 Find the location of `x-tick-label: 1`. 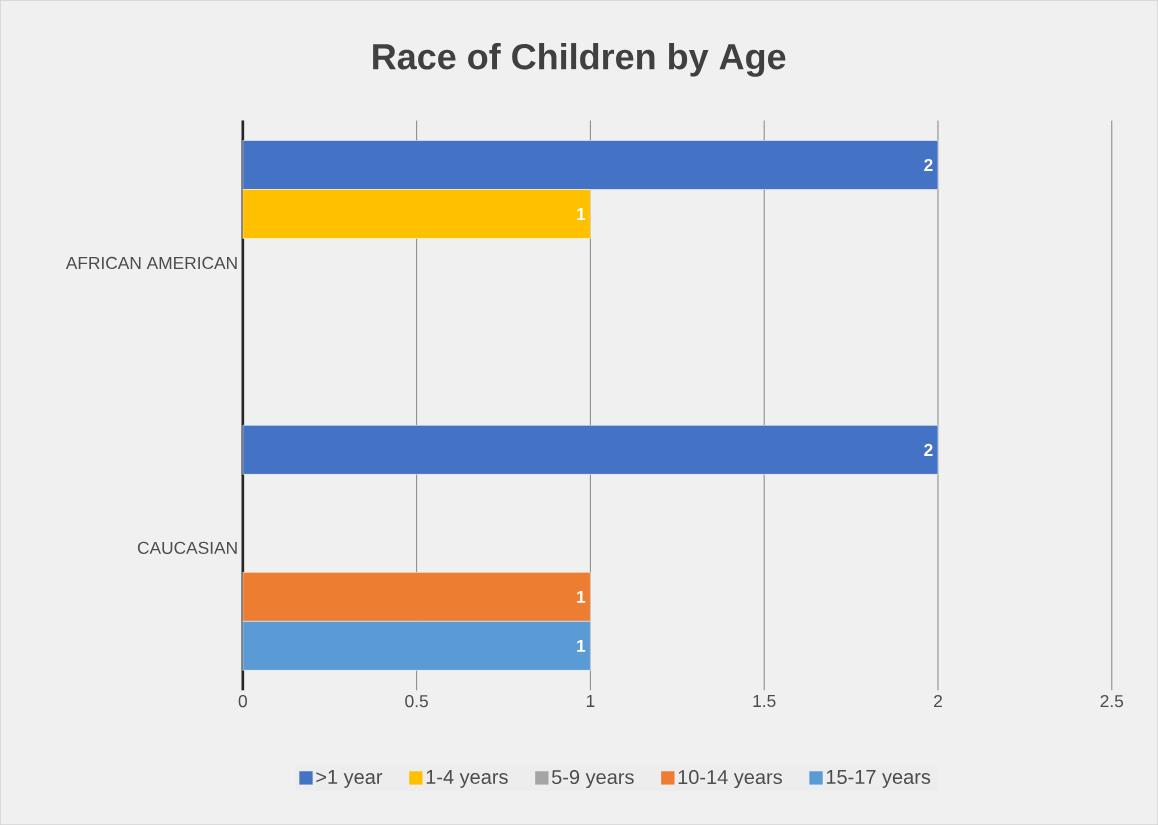

x-tick-label: 1 is located at coordinates (590, 700).